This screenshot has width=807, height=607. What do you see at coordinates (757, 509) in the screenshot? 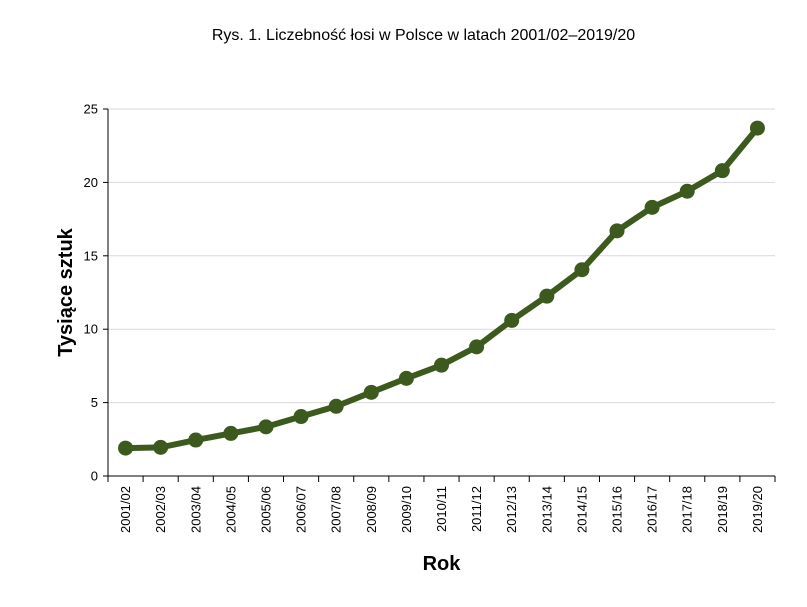
I see `x-tick-label: 2019/20` at bounding box center [757, 509].